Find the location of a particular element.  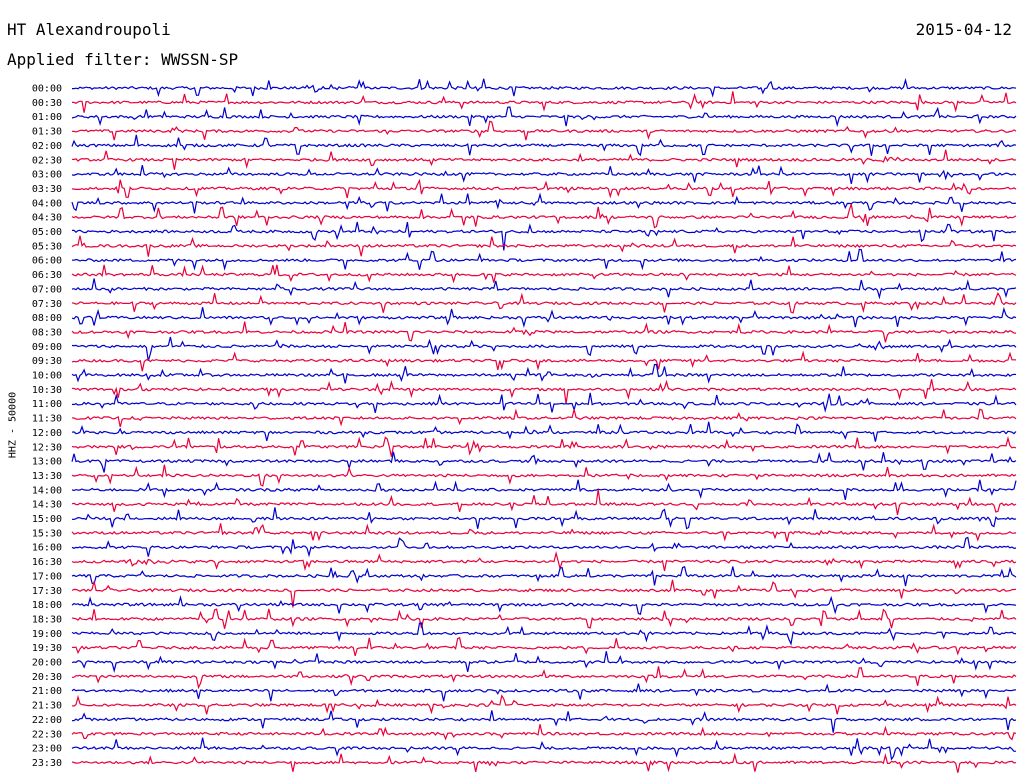

row-time-label: 10:00 is located at coordinates (47, 376).